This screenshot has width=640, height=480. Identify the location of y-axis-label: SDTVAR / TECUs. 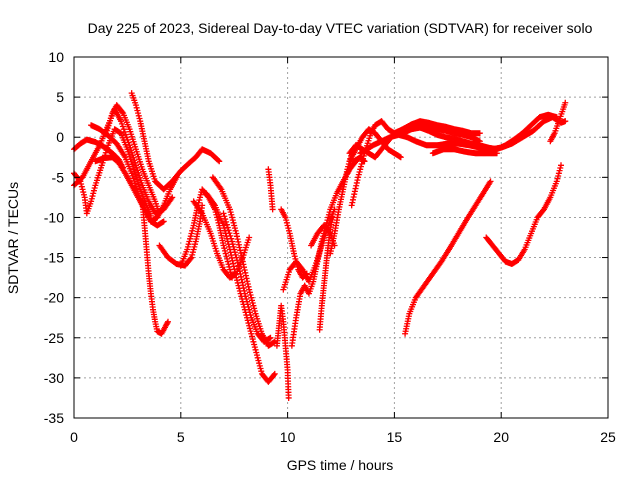
(13, 238).